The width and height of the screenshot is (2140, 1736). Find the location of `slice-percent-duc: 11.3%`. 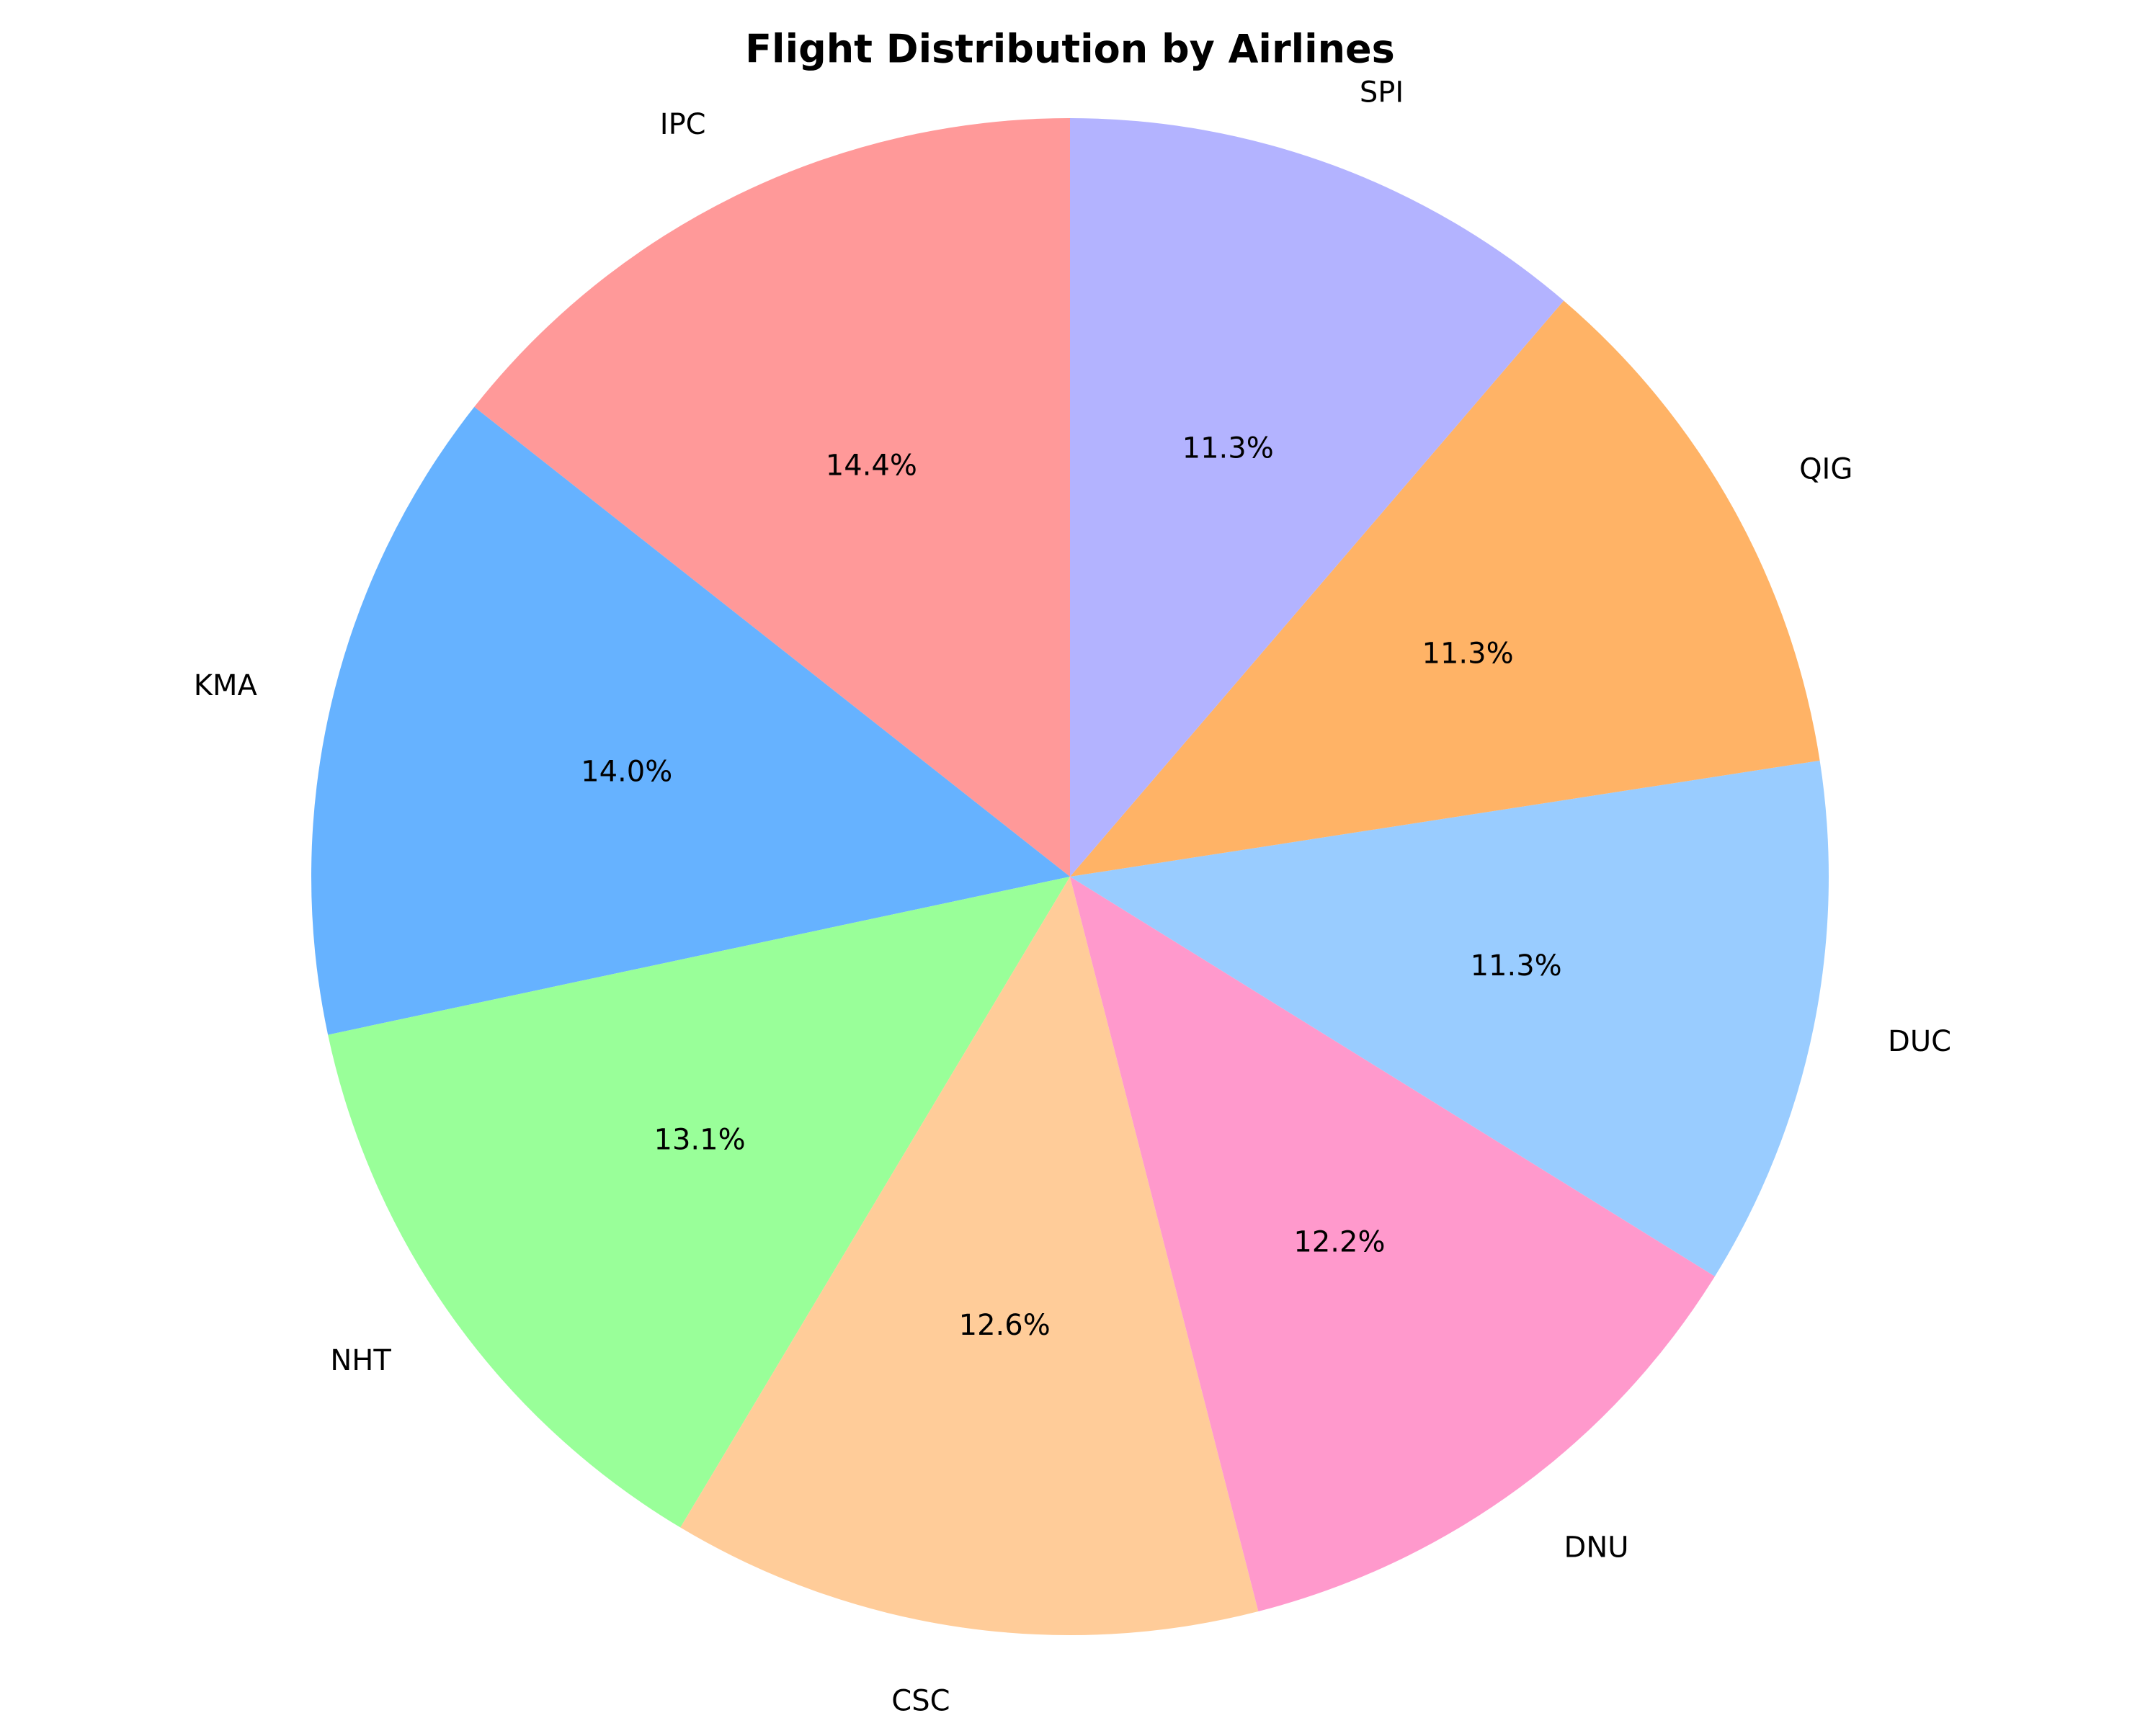

slice-percent-duc: 11.3% is located at coordinates (1517, 966).